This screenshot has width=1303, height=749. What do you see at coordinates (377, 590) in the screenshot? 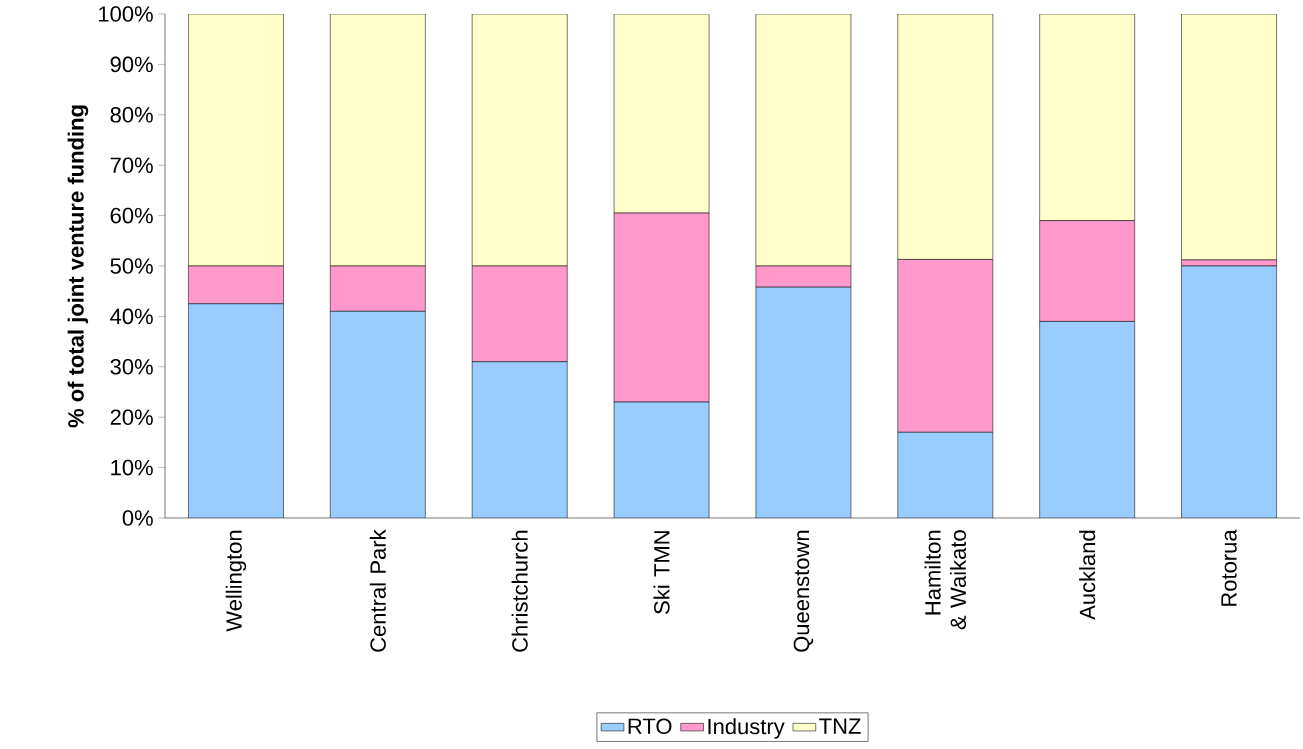
I see `x-tick-label: Central Park` at bounding box center [377, 590].